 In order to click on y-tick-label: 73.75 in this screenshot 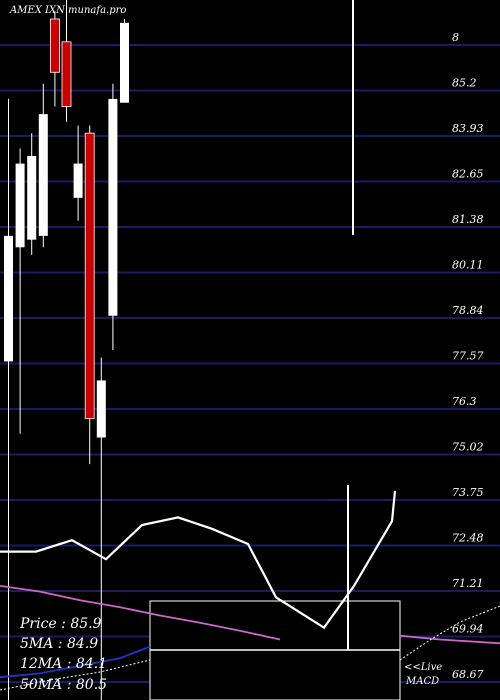, I will do `click(468, 492)`.